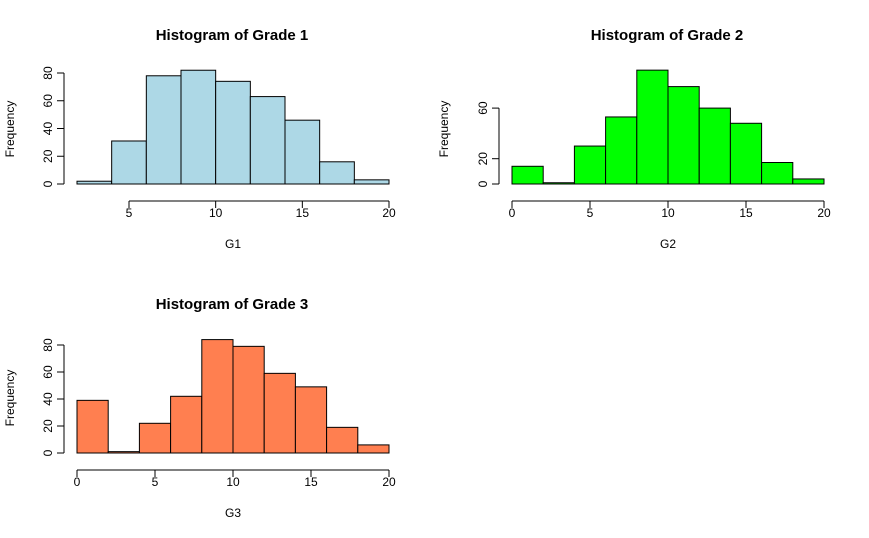 The height and width of the screenshot is (538, 869). What do you see at coordinates (232, 35) in the screenshot?
I see `chart-title: Histogram of Grade 1` at bounding box center [232, 35].